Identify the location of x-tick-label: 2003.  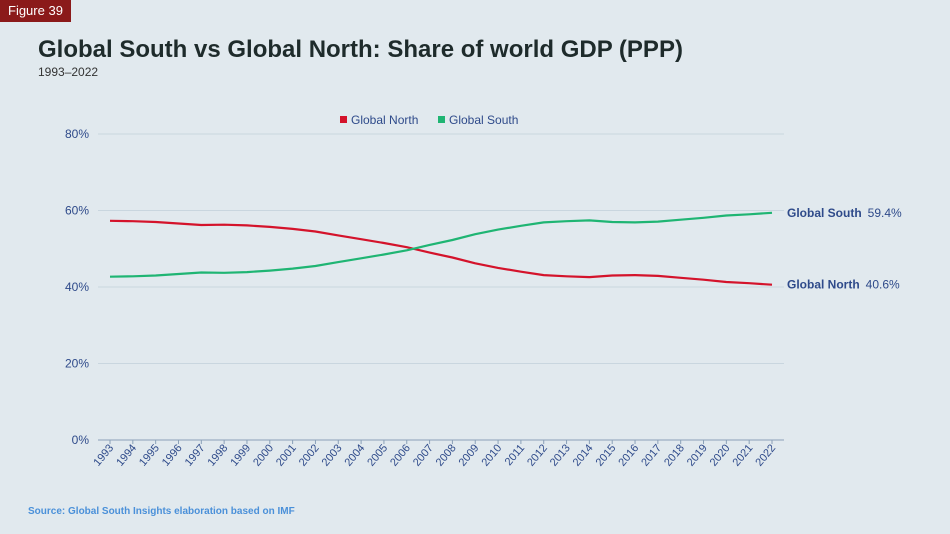
(332, 455).